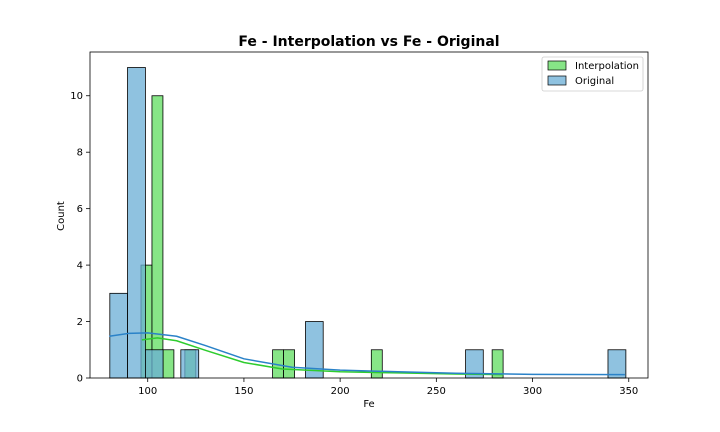 The image size is (720, 432). What do you see at coordinates (532, 391) in the screenshot?
I see `x-tick-label: 300` at bounding box center [532, 391].